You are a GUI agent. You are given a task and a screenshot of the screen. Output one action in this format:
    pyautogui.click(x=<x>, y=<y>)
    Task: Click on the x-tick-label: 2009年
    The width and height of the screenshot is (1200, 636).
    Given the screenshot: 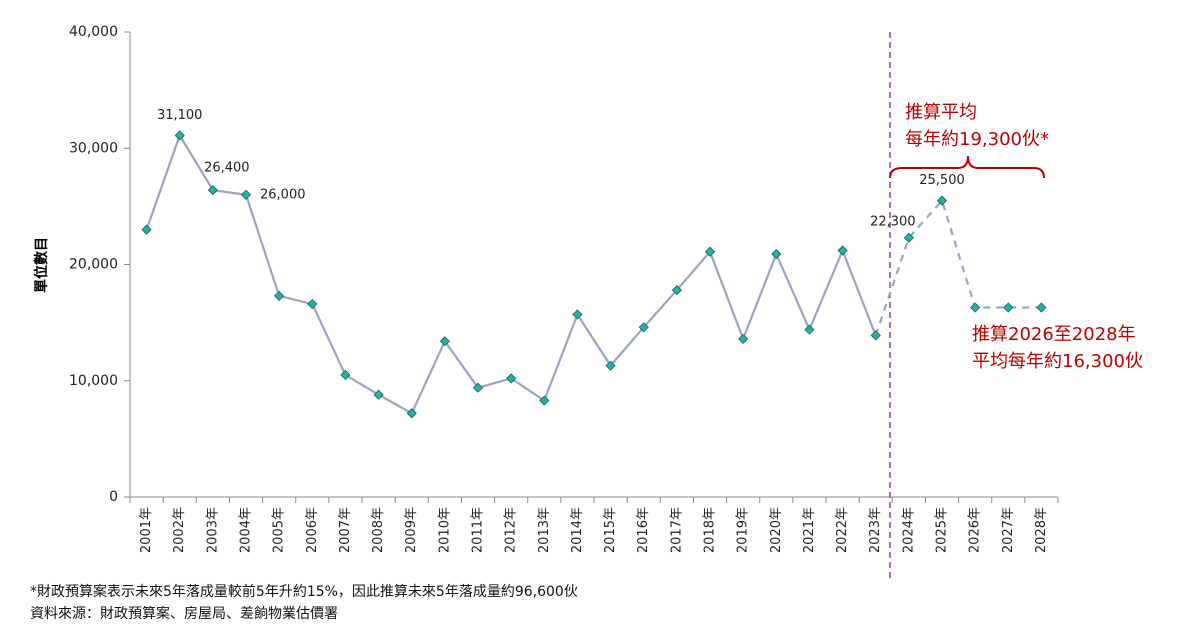 What is the action you would take?
    pyautogui.click(x=411, y=530)
    